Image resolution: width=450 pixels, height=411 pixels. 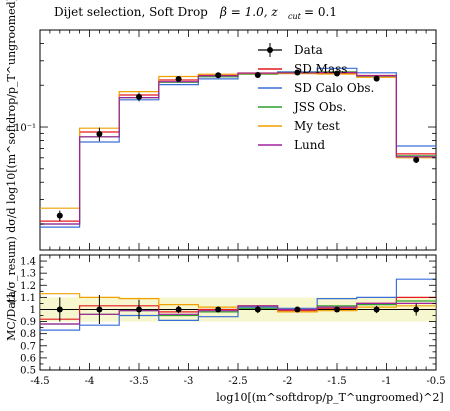 I want to click on x-tick-label: -1, so click(x=387, y=381).